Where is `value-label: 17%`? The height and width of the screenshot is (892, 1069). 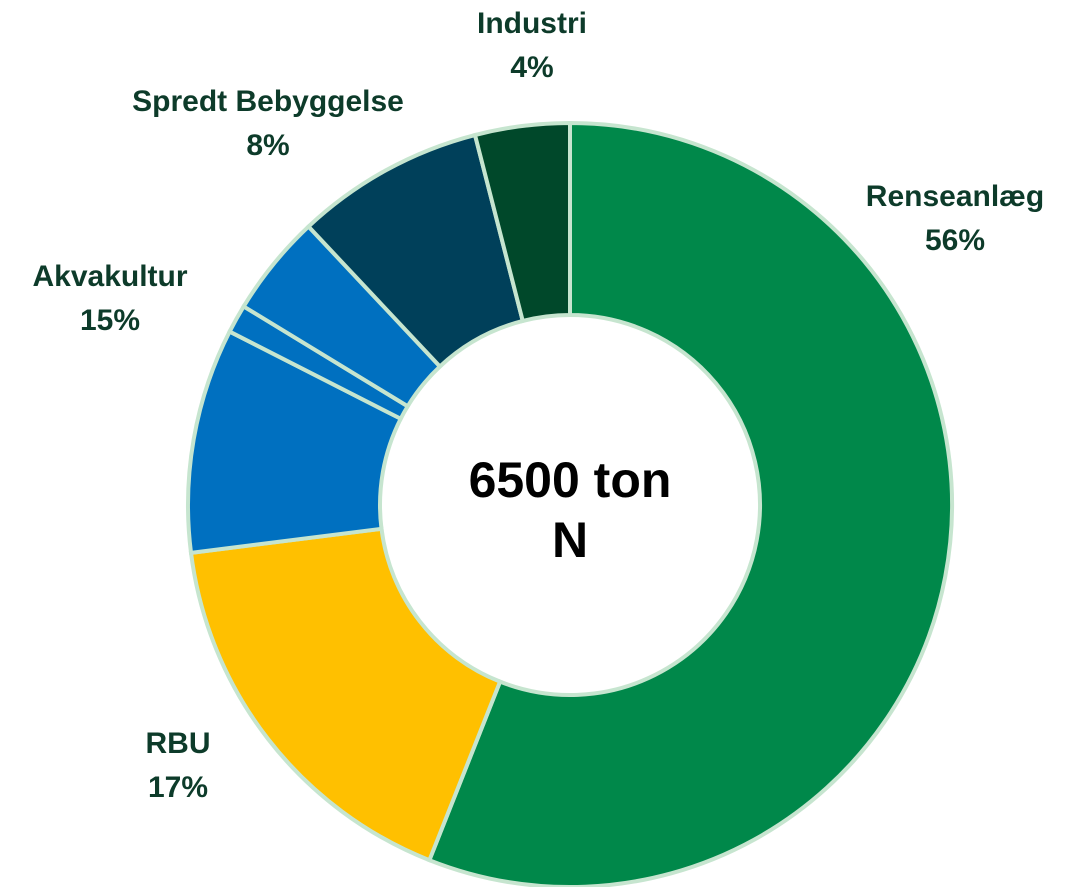
value-label: 17% is located at coordinates (178, 787).